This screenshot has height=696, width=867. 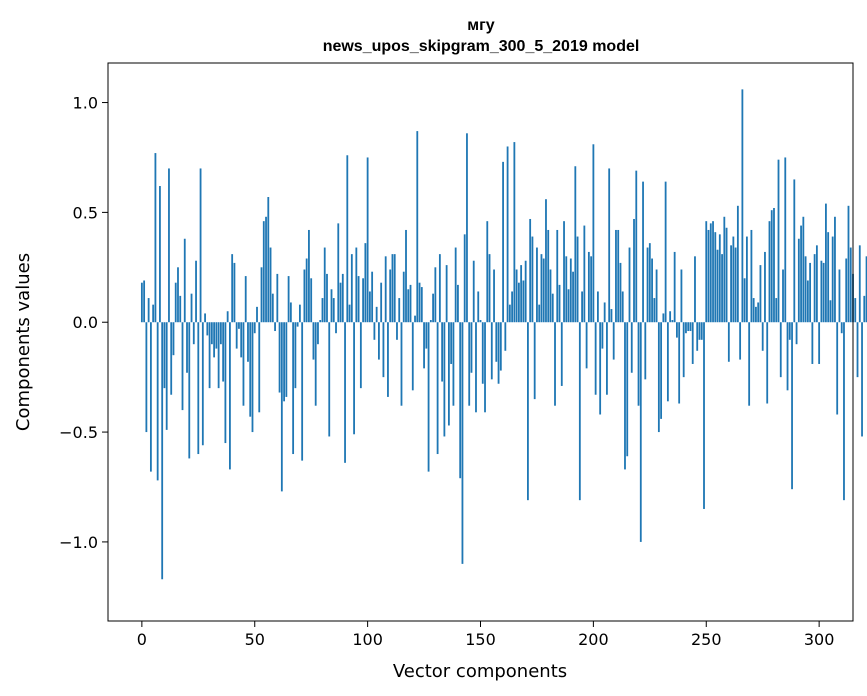 What do you see at coordinates (480, 671) in the screenshot?
I see `x-axis-label: Vector components` at bounding box center [480, 671].